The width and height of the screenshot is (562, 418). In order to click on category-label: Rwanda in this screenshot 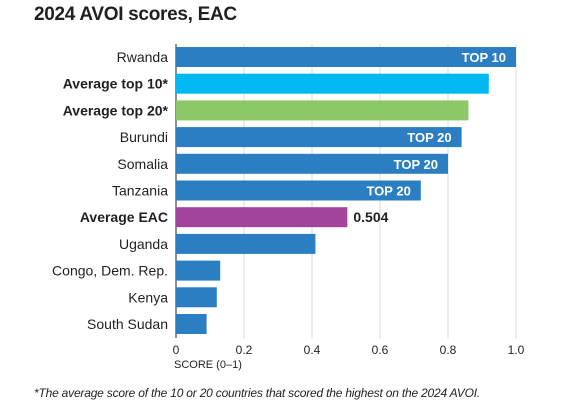, I will do `click(143, 57)`.